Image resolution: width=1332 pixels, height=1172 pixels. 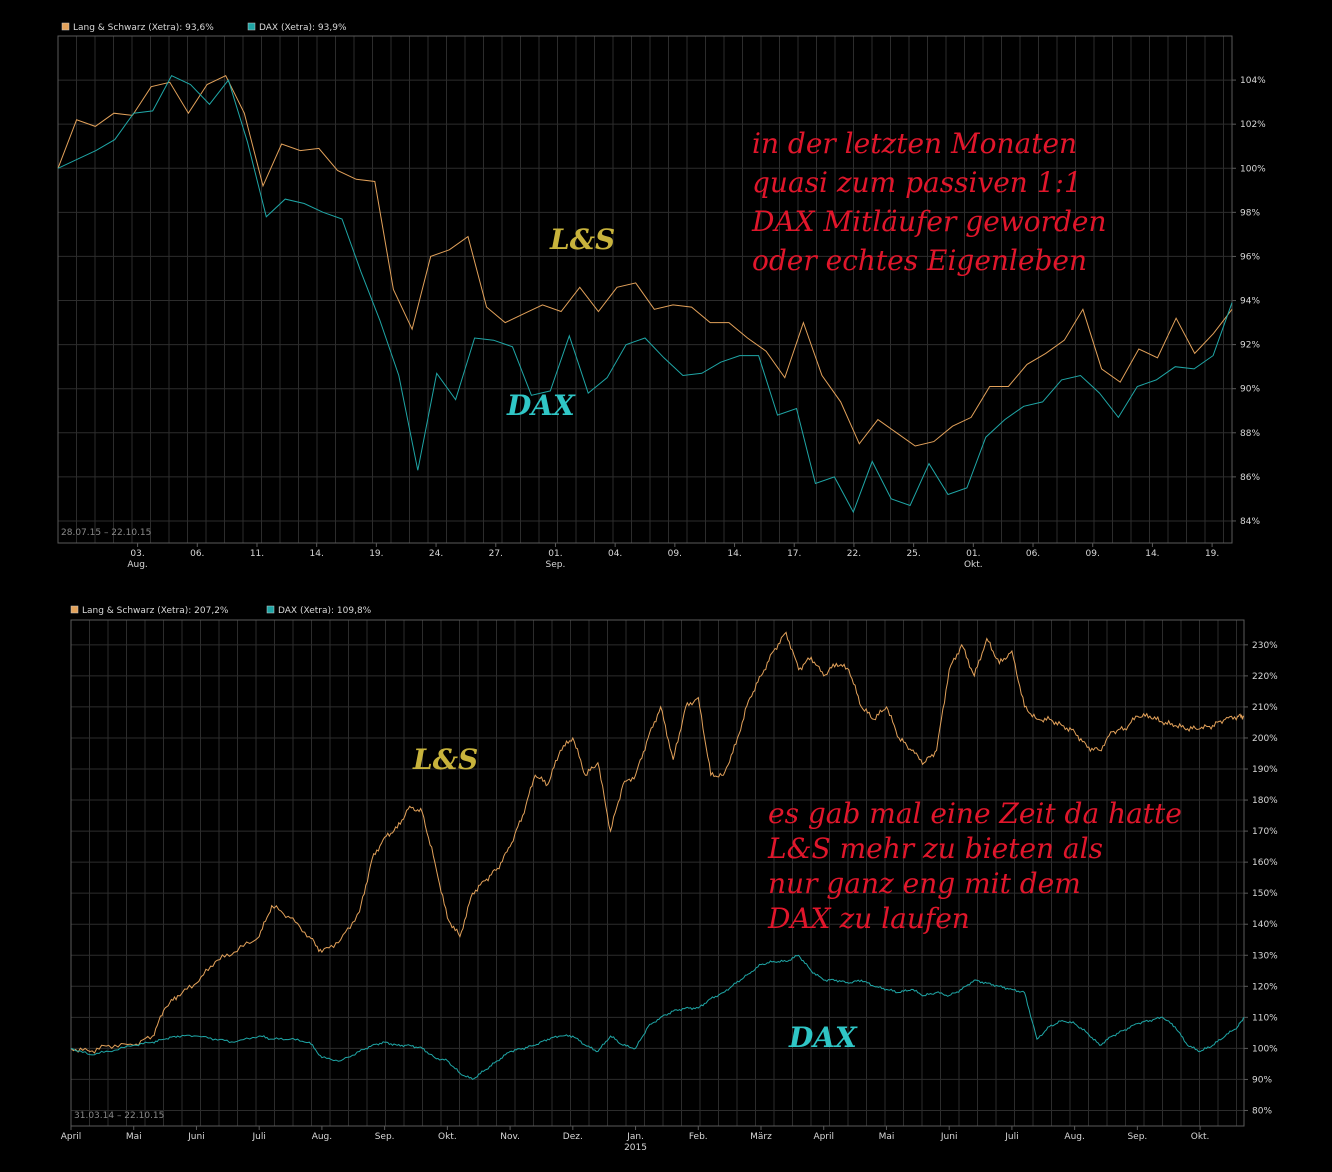 I want to click on annotation-comment-line: es gab mal eine Zeit da hatte, so click(x=975, y=813).